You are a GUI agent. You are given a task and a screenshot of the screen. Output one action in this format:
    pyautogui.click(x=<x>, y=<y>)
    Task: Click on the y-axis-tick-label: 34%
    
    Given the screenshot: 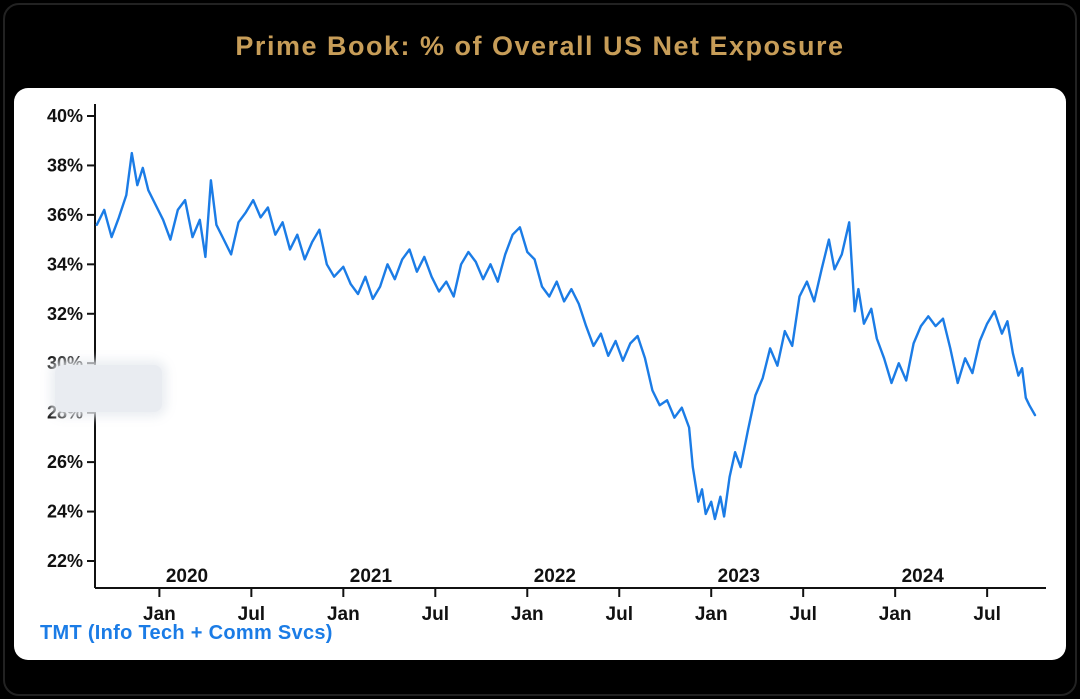 What is the action you would take?
    pyautogui.click(x=65, y=264)
    